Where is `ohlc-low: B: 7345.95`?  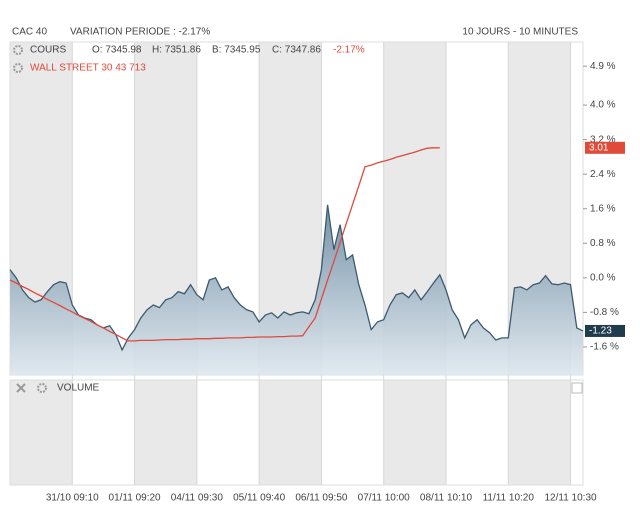 ohlc-low: B: 7345.95 is located at coordinates (236, 50).